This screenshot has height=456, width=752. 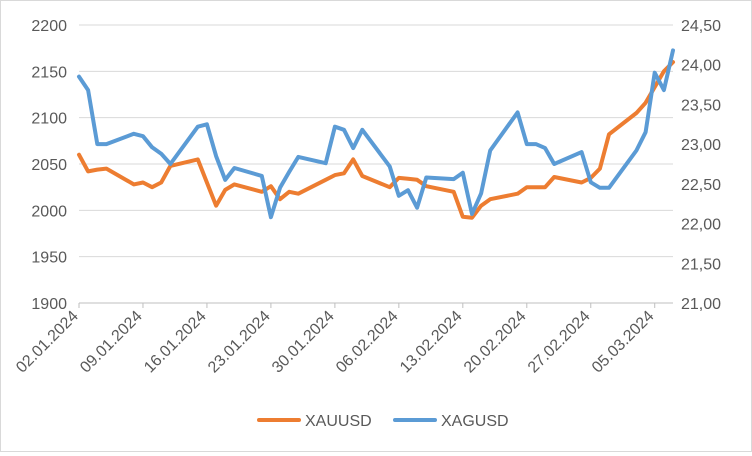 I want to click on y-left-tick-label: 2150, so click(x=49, y=72).